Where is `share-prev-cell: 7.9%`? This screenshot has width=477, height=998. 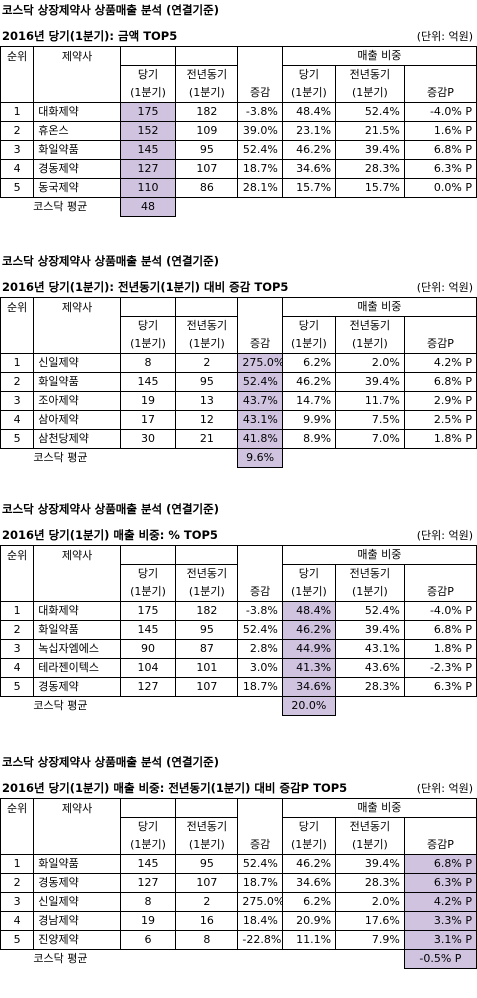
share-prev-cell: 7.9% is located at coordinates (370, 940).